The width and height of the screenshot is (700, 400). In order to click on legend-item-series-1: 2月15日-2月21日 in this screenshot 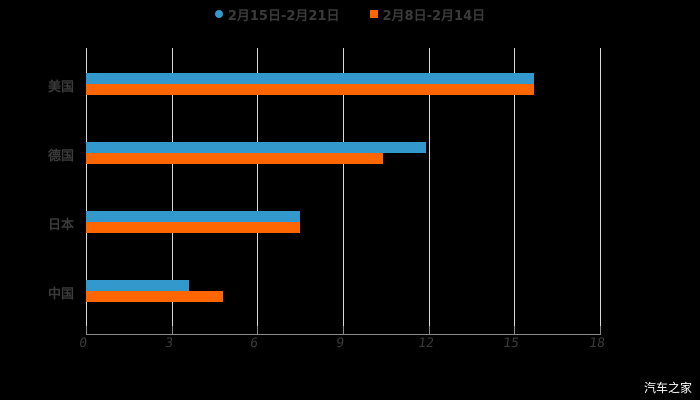, I will do `click(277, 14)`.